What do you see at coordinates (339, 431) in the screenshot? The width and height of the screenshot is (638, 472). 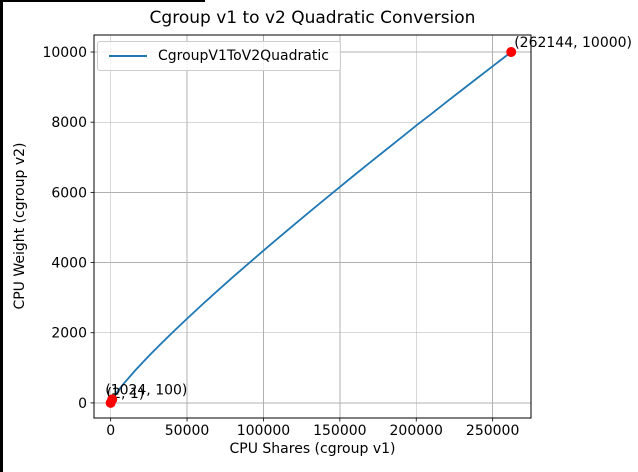 I see `x-tick-label: 150000` at bounding box center [339, 431].